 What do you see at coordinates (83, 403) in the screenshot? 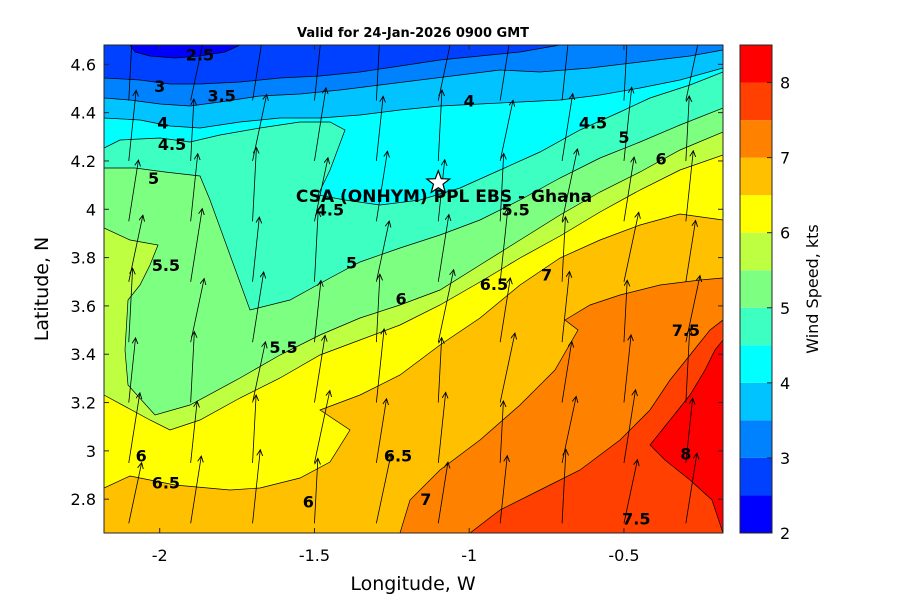
I see `y-tick-label: 3.2` at bounding box center [83, 403].